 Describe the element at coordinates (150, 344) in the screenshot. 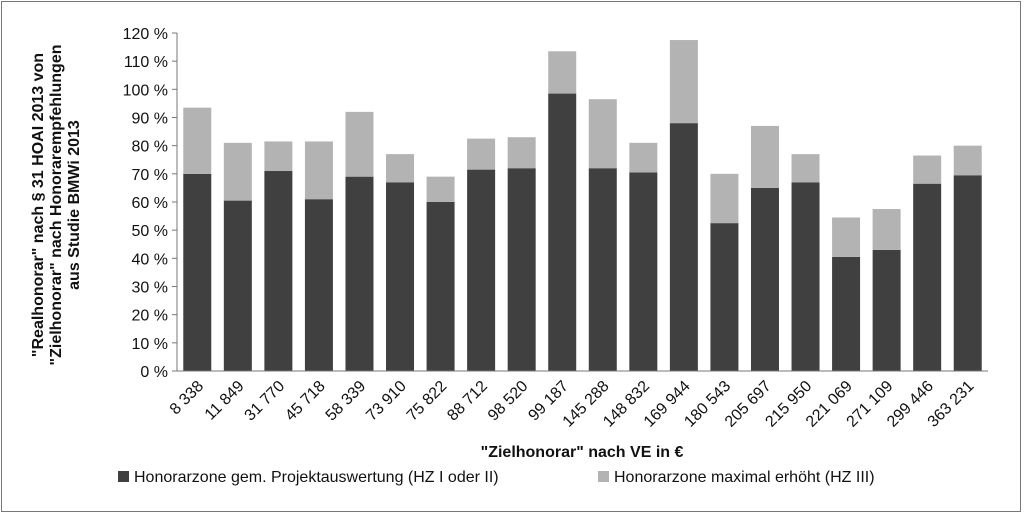

I see `y-tick-label-1: 10 %` at that location.